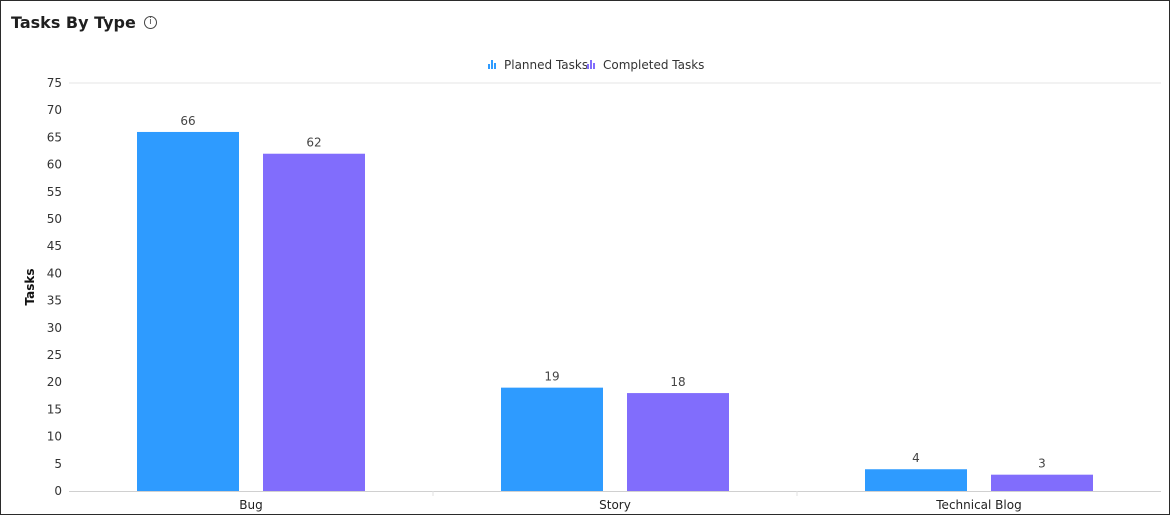 The width and height of the screenshot is (1170, 515). Describe the element at coordinates (677, 382) in the screenshot. I see `data-label: 18` at that location.